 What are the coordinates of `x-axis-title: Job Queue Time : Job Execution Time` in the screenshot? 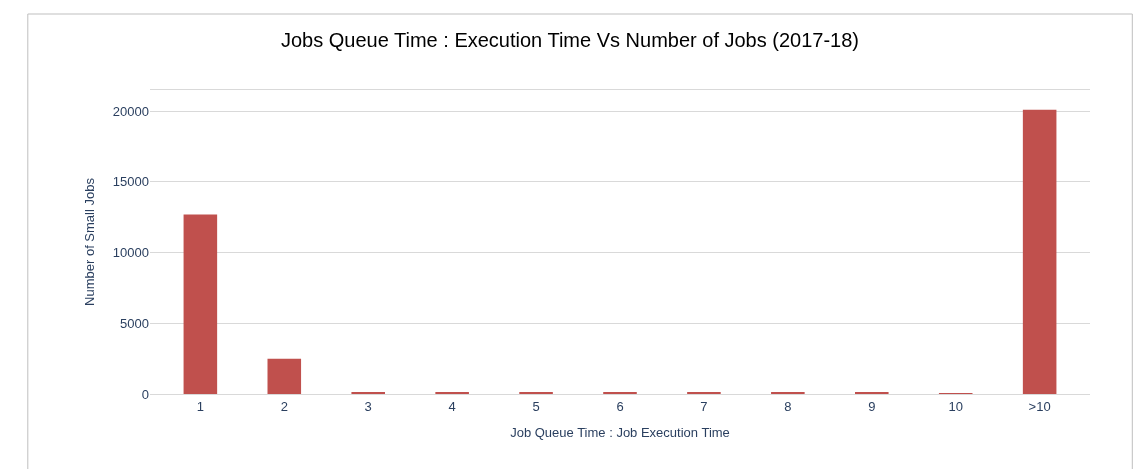 It's located at (620, 433).